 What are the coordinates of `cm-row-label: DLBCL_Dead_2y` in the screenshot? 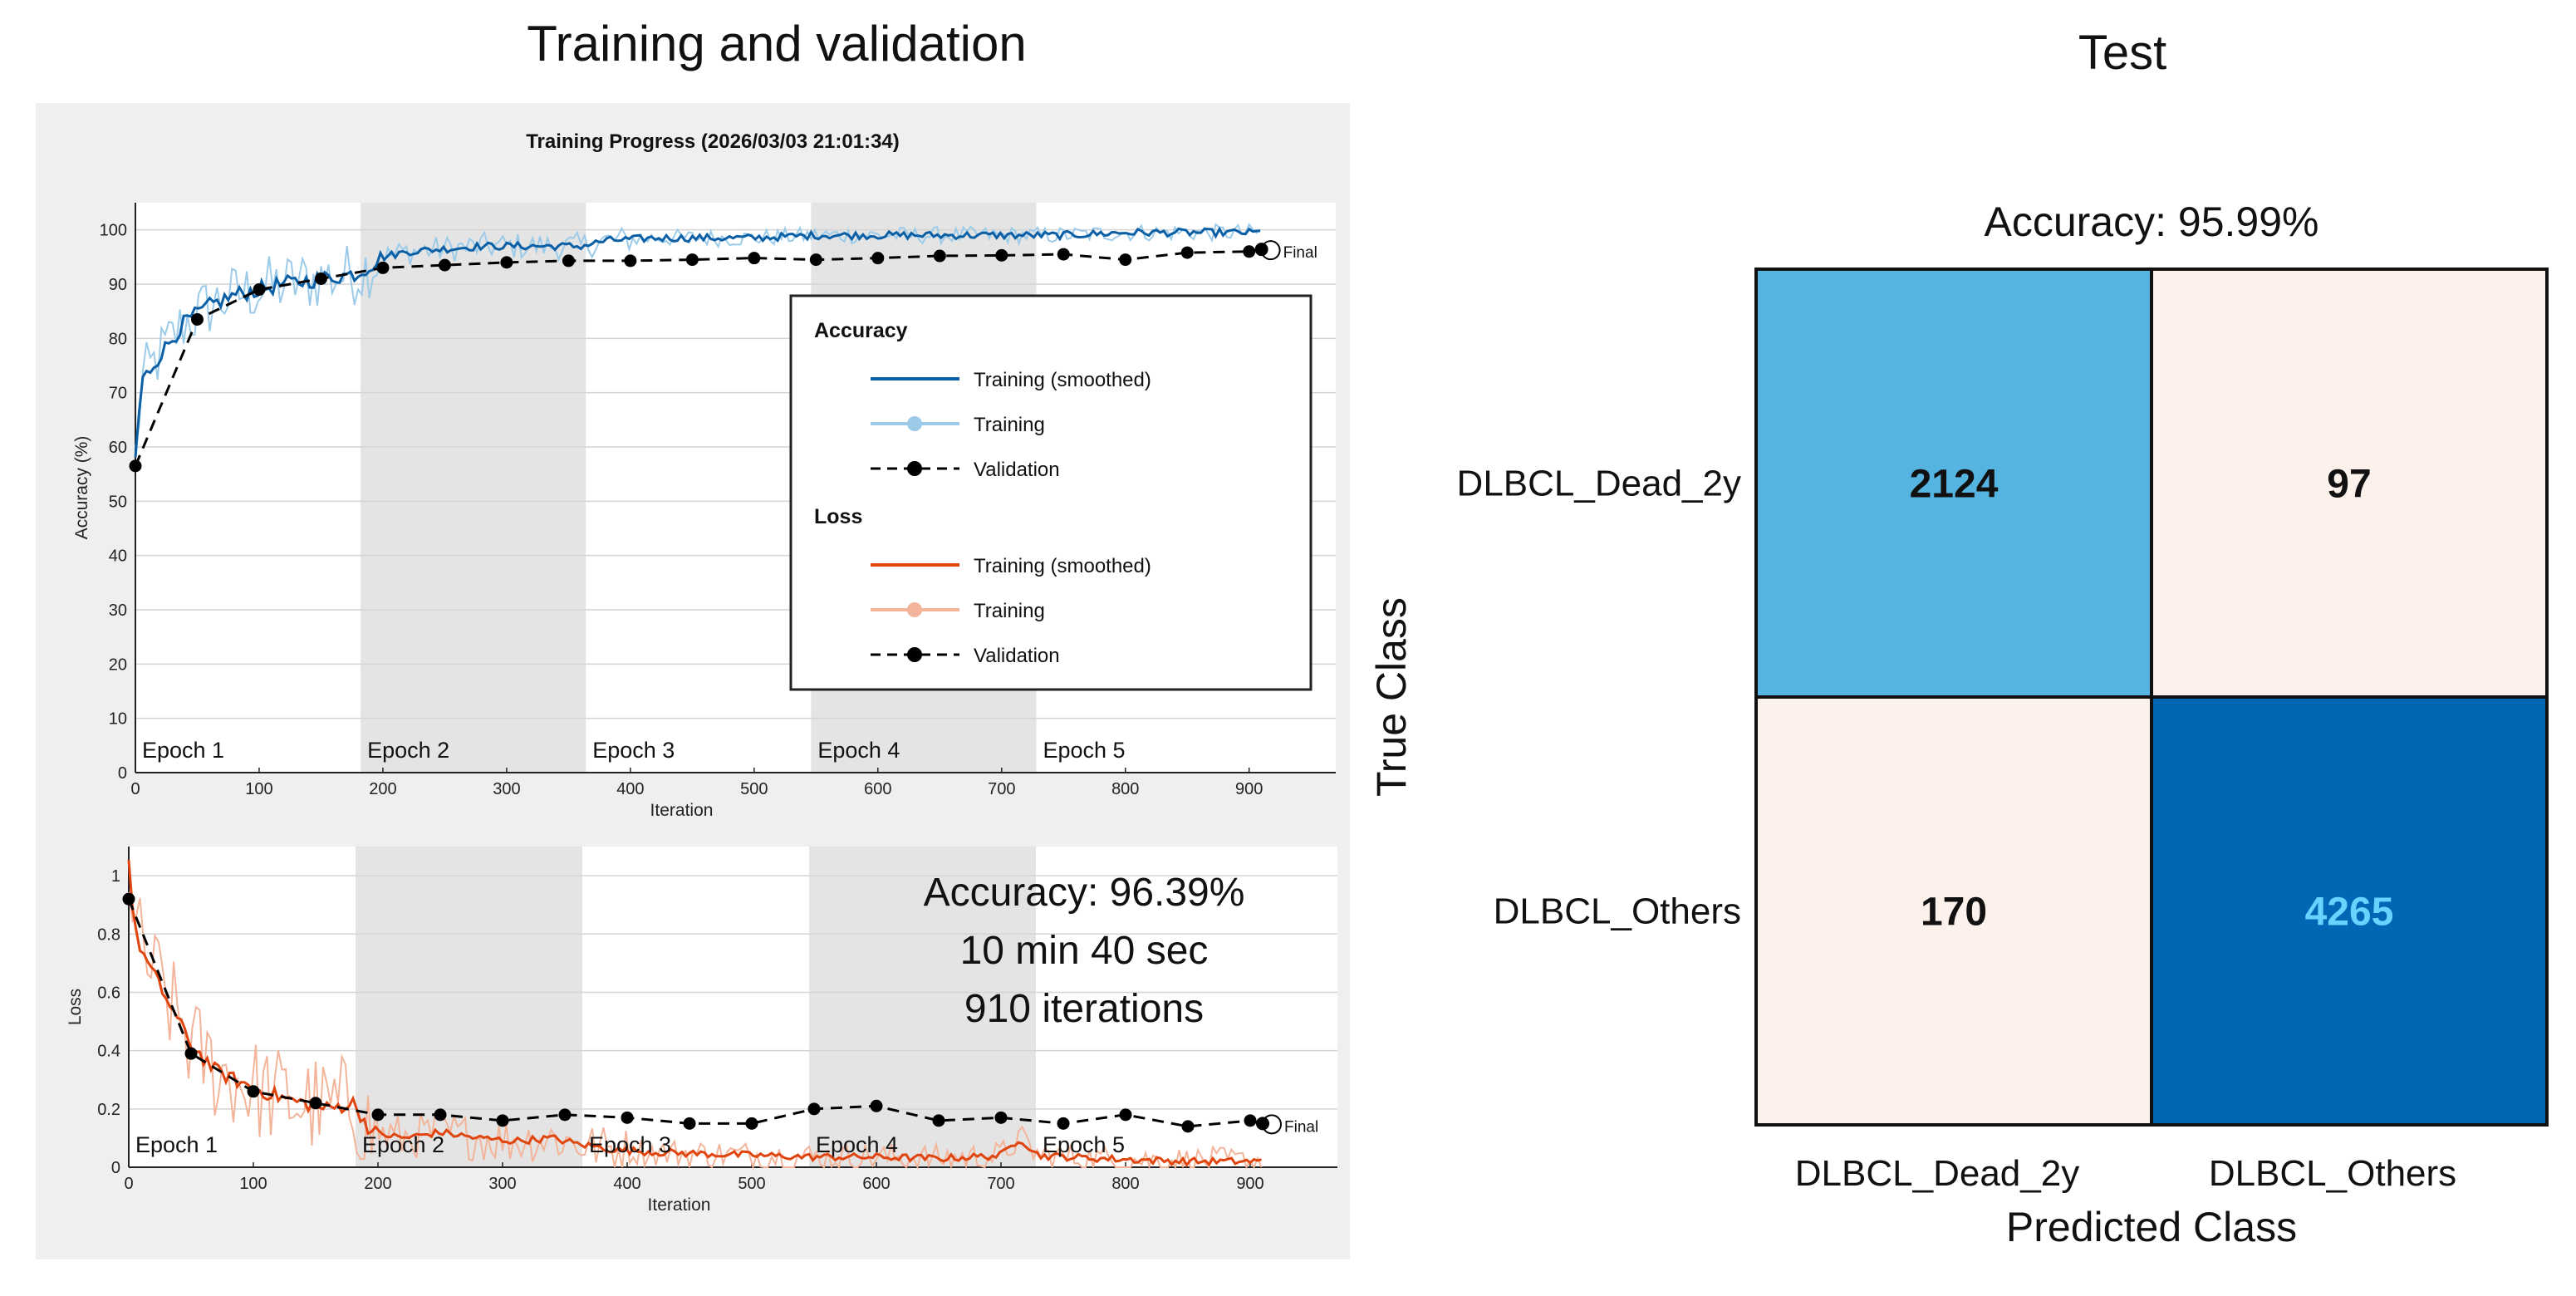 It's located at (1599, 484).